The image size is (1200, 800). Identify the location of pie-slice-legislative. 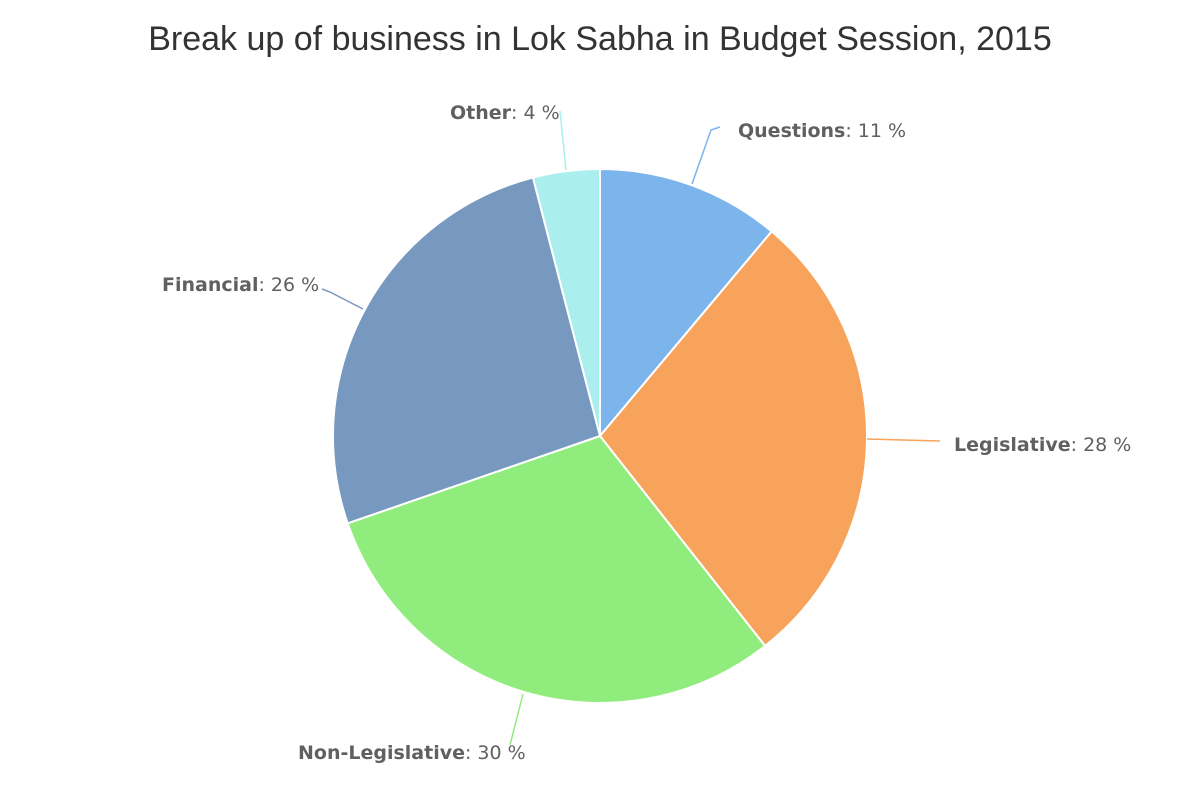
(733, 438).